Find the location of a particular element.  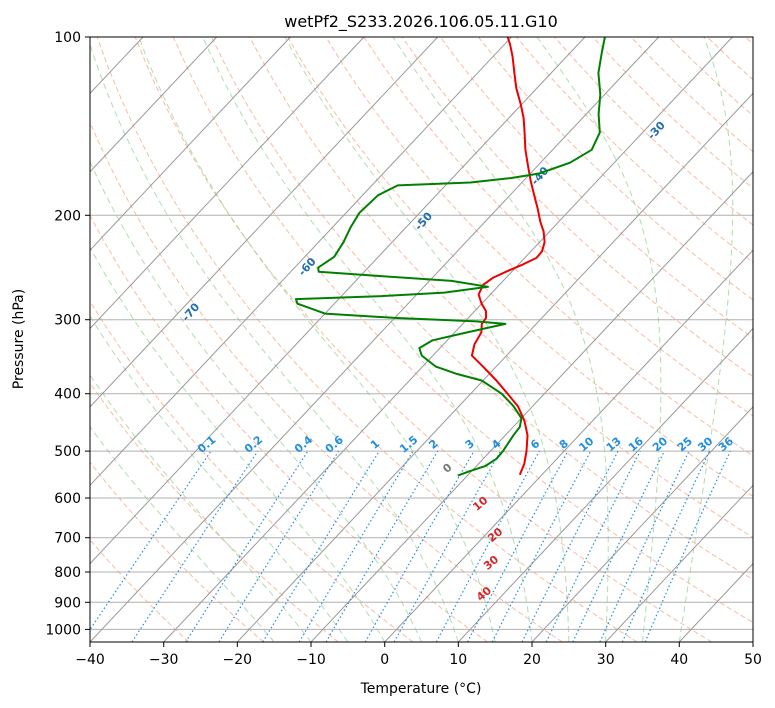

x-tick-label: 40 is located at coordinates (679, 660).